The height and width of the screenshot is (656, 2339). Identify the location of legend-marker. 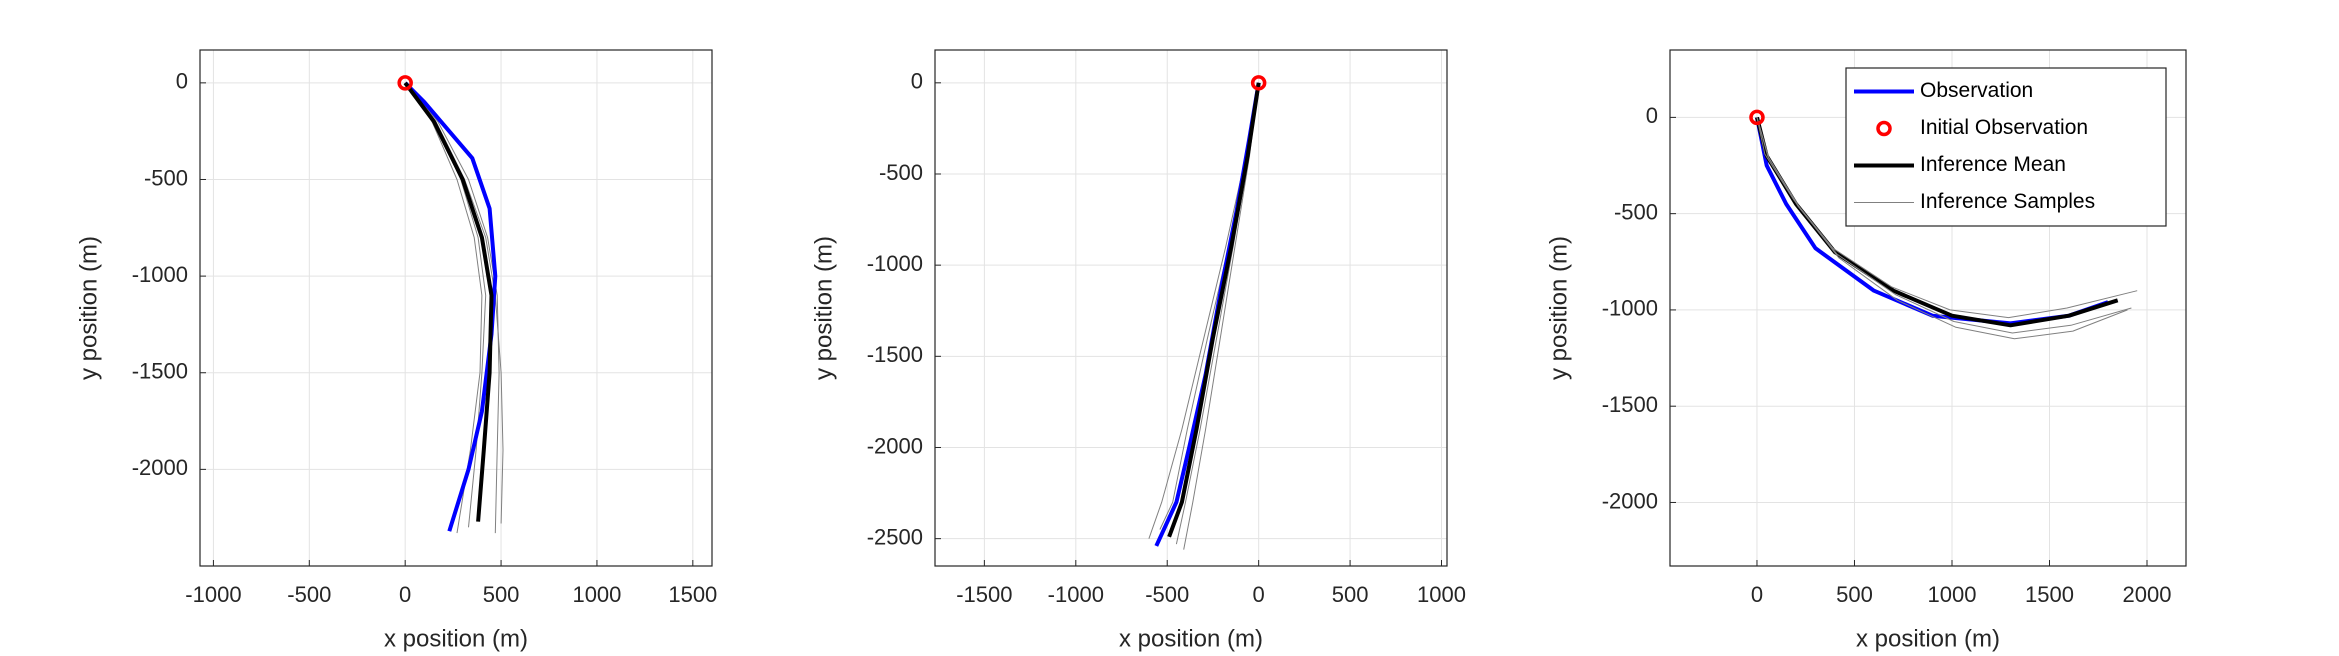
(1884, 128).